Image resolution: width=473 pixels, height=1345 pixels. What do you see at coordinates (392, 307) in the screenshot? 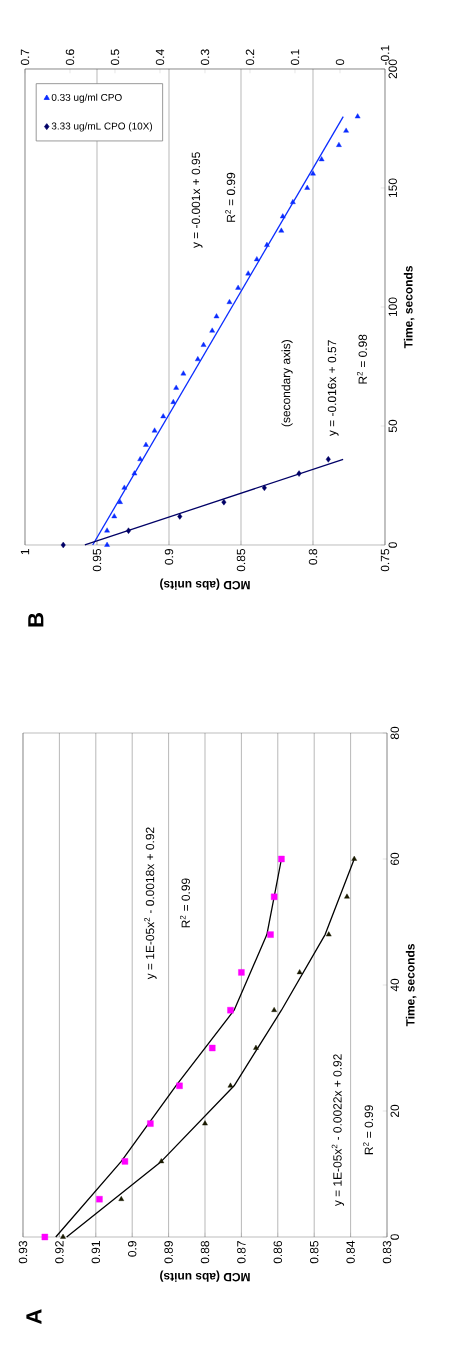
I see `y-tick-label: 100` at bounding box center [392, 307].